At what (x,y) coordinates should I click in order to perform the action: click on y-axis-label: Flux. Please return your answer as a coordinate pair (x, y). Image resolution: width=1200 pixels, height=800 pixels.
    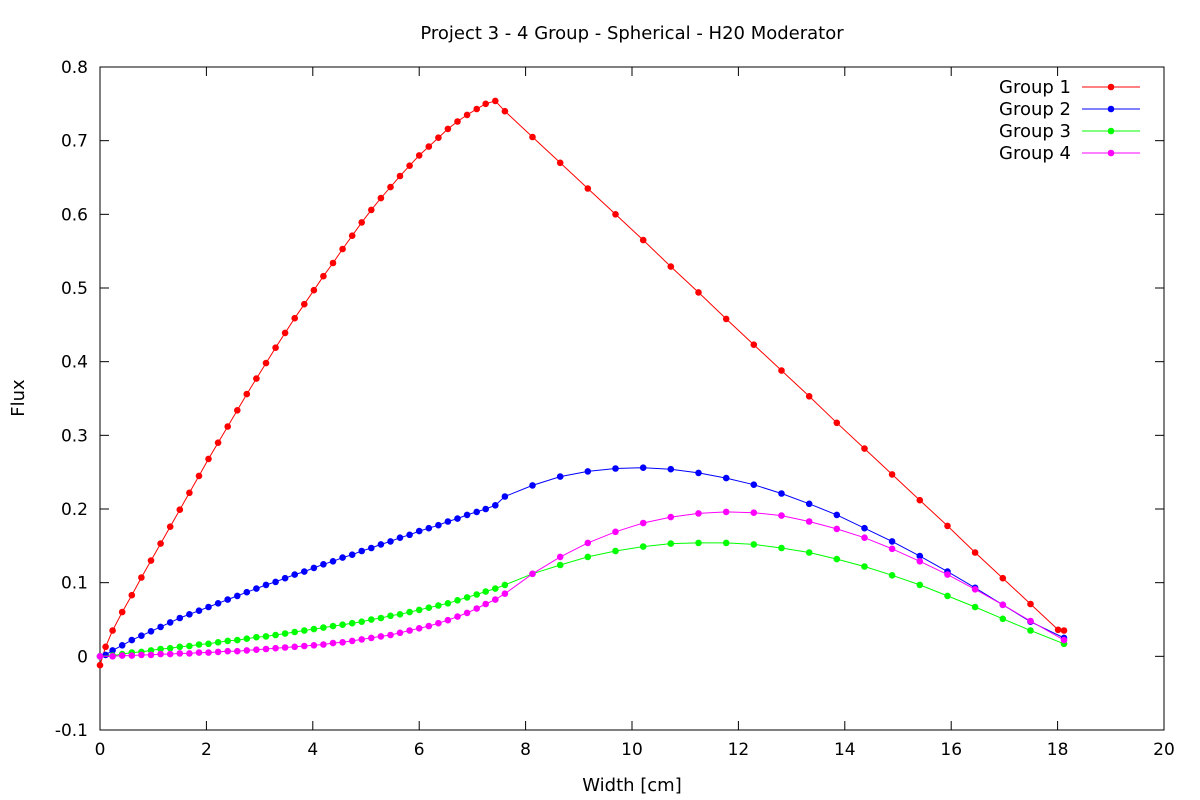
    Looking at the image, I should click on (18, 398).